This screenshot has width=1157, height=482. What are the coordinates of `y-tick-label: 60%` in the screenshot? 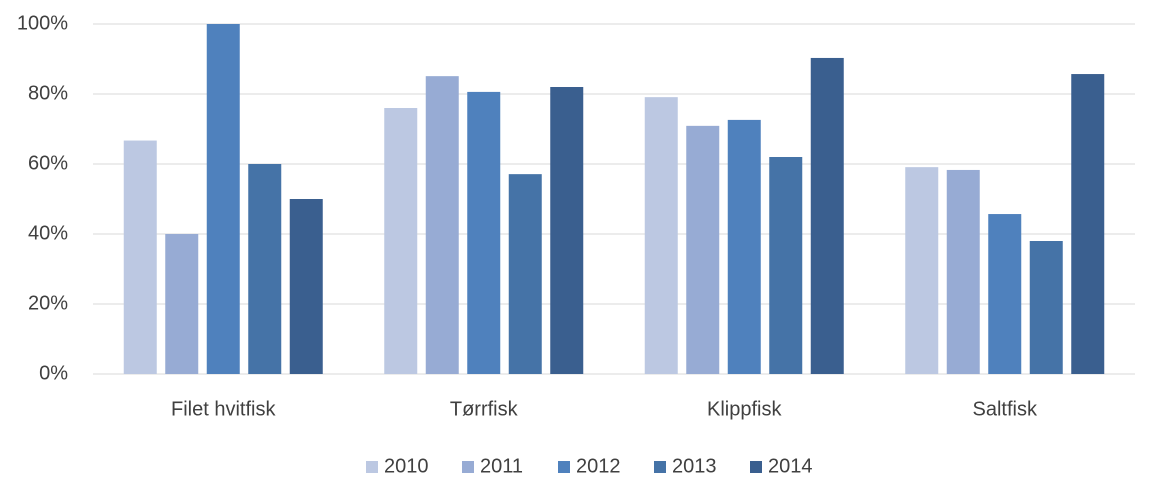 It's located at (48, 163).